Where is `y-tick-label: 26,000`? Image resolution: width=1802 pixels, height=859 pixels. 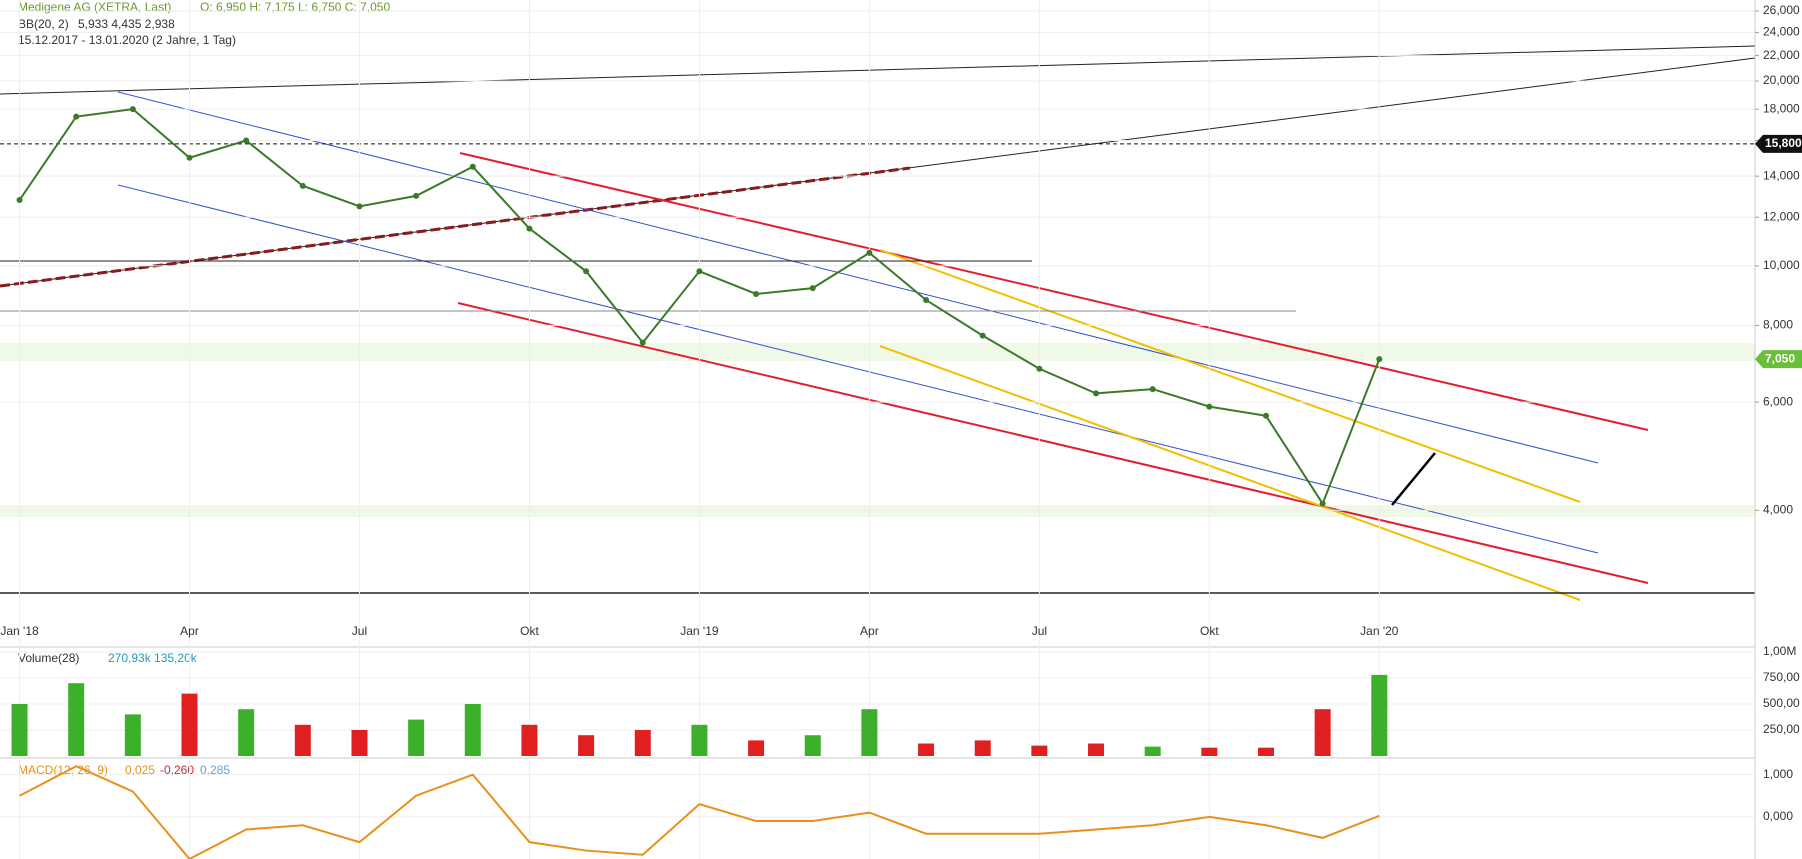
y-tick-label: 26,000 is located at coordinates (1781, 10).